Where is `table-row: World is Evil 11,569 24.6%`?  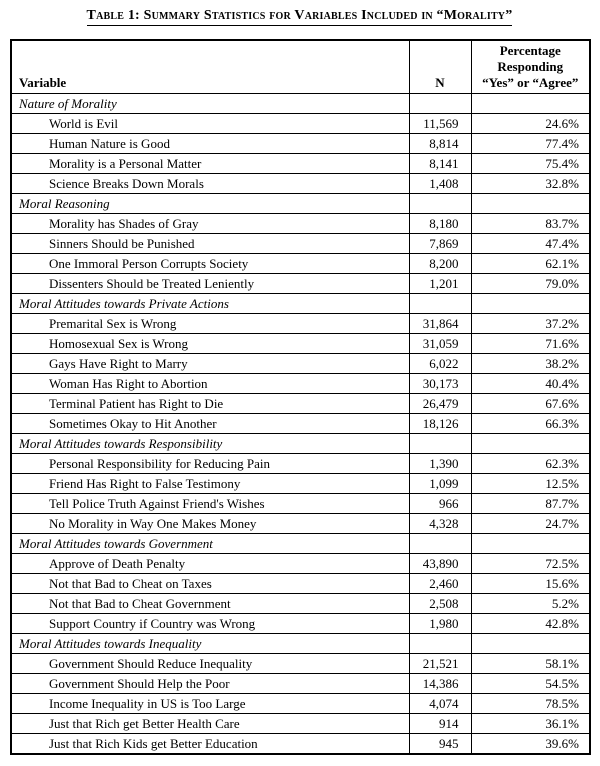 table-row: World is Evil 11,569 24.6% is located at coordinates (300, 123).